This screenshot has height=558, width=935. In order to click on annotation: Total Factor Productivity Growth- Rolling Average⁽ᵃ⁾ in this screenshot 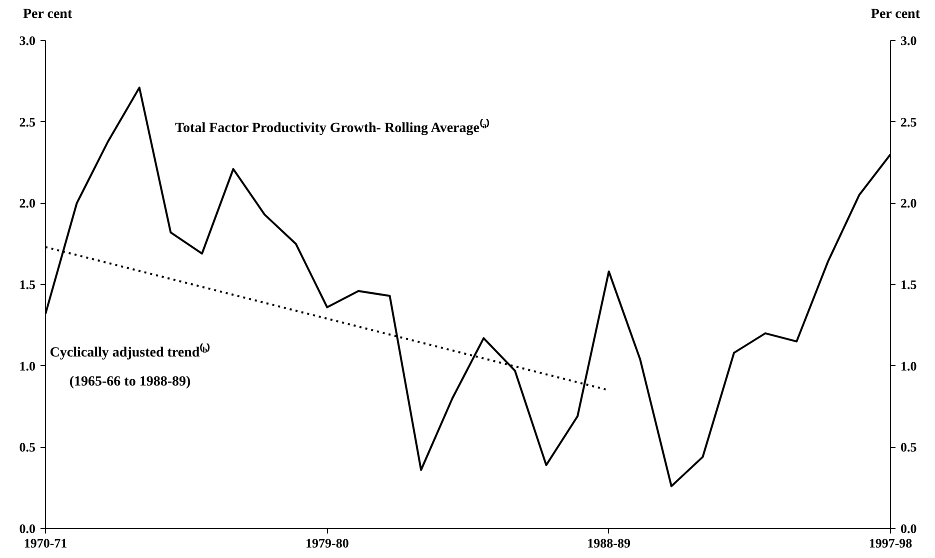, I will do `click(332, 127)`.